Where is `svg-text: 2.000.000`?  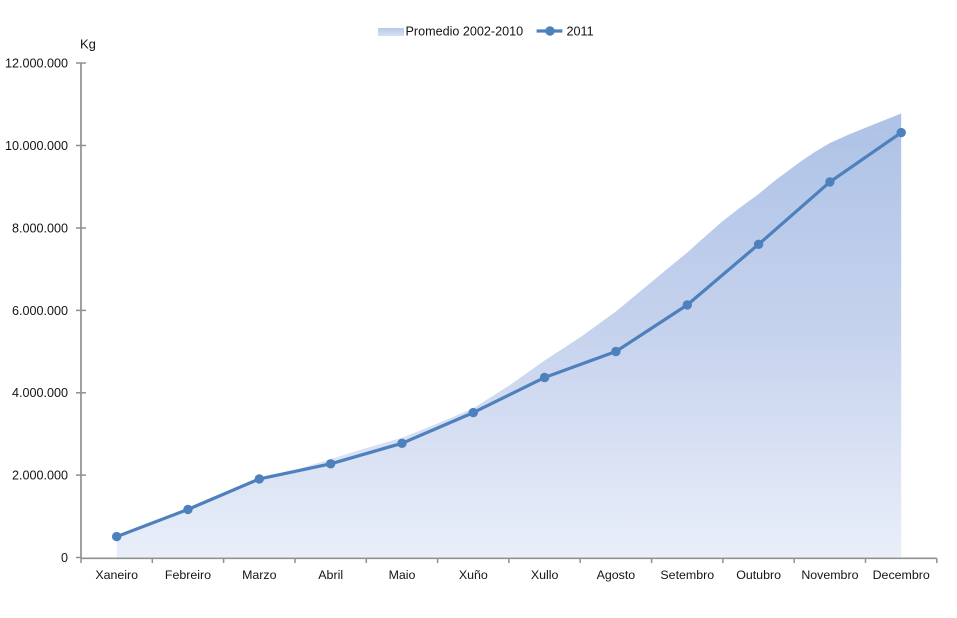 svg-text: 2.000.000 is located at coordinates (40, 476).